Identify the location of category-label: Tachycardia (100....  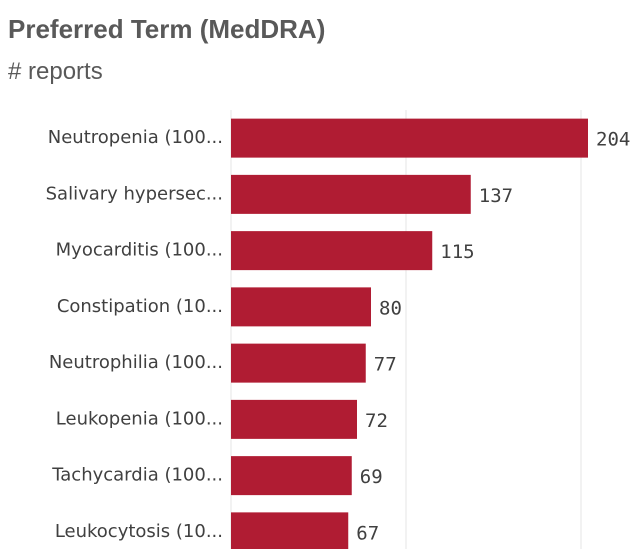
(137, 475).